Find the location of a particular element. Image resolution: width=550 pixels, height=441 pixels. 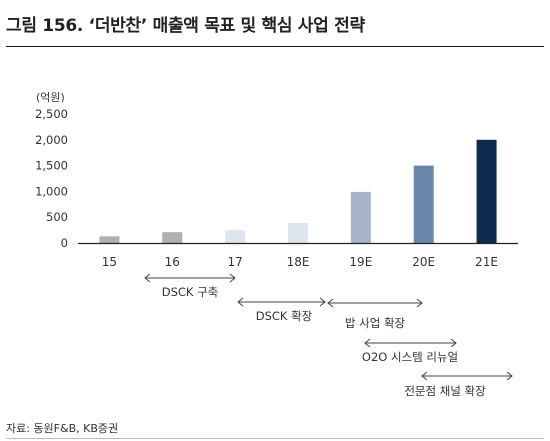

annotation-arrow: O2O 시스템 리뉴얼 is located at coordinates (410, 351).